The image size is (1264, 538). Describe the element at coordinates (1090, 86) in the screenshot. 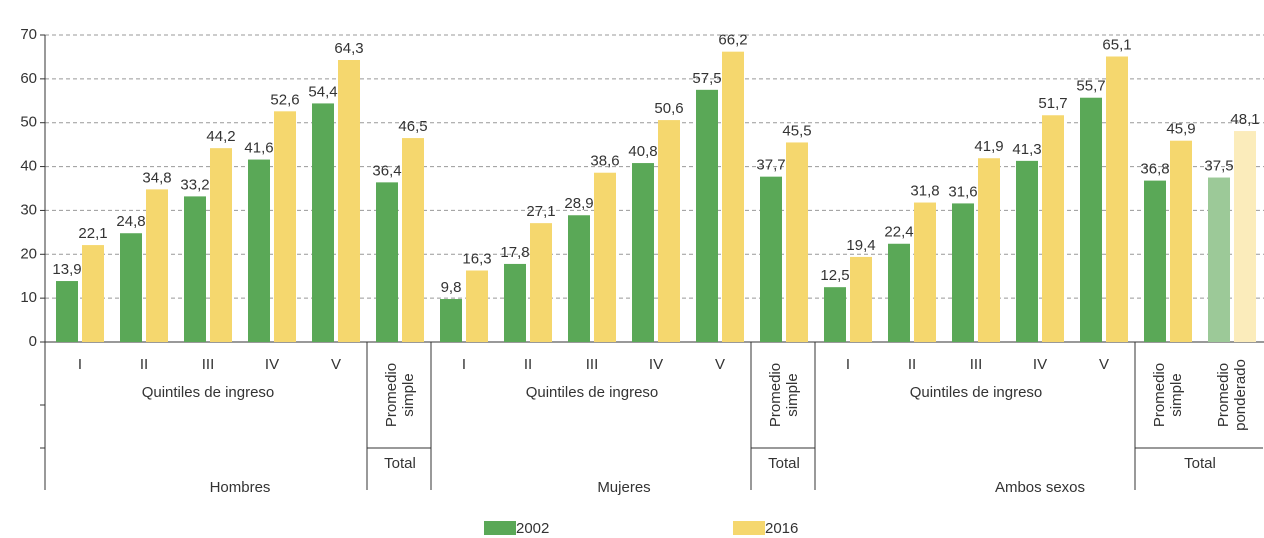

I see `value-label: 55,7` at that location.